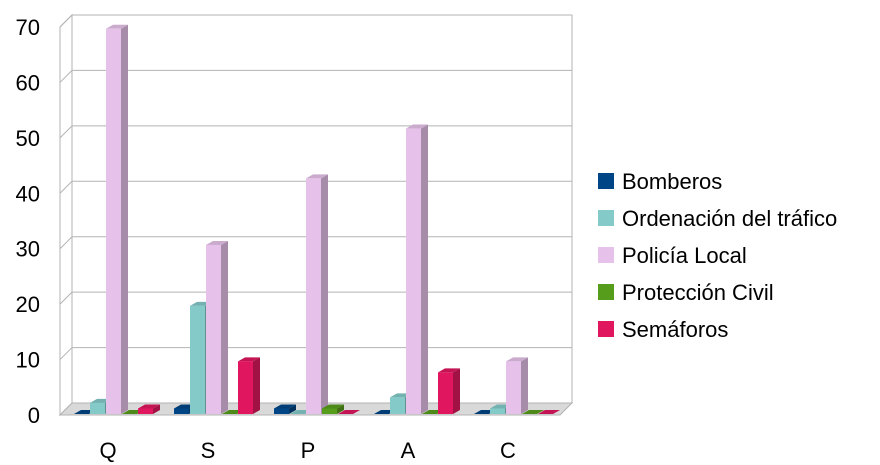 This screenshot has width=880, height=465. What do you see at coordinates (729, 218) in the screenshot?
I see `legend-label: Ordenación del tráfico` at bounding box center [729, 218].